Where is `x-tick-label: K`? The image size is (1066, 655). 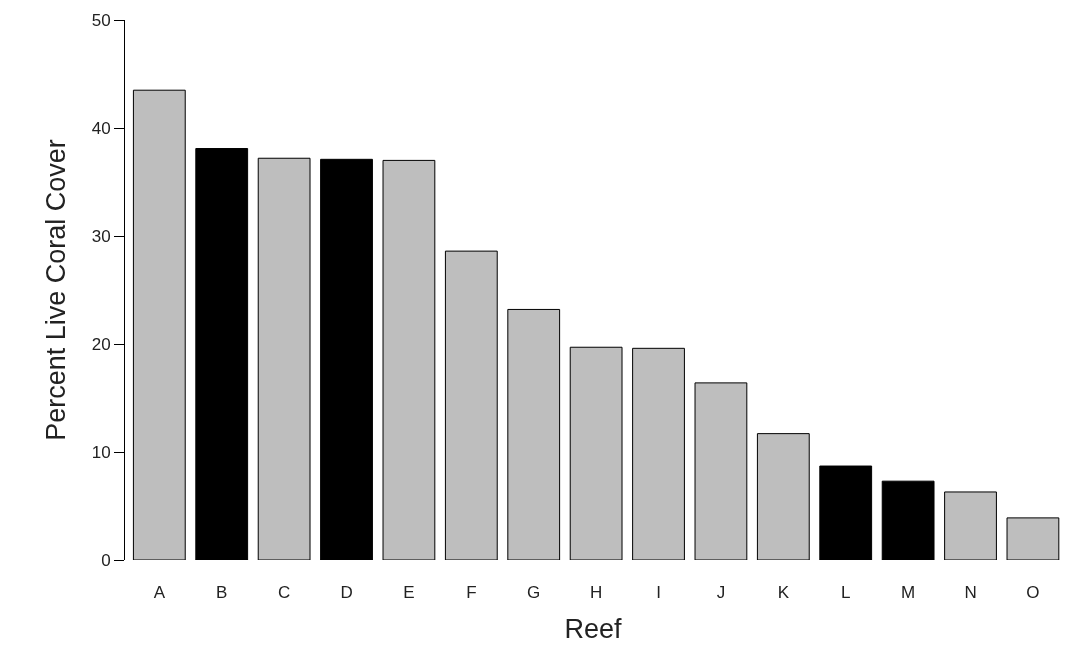
x-tick-label: K is located at coordinates (783, 592).